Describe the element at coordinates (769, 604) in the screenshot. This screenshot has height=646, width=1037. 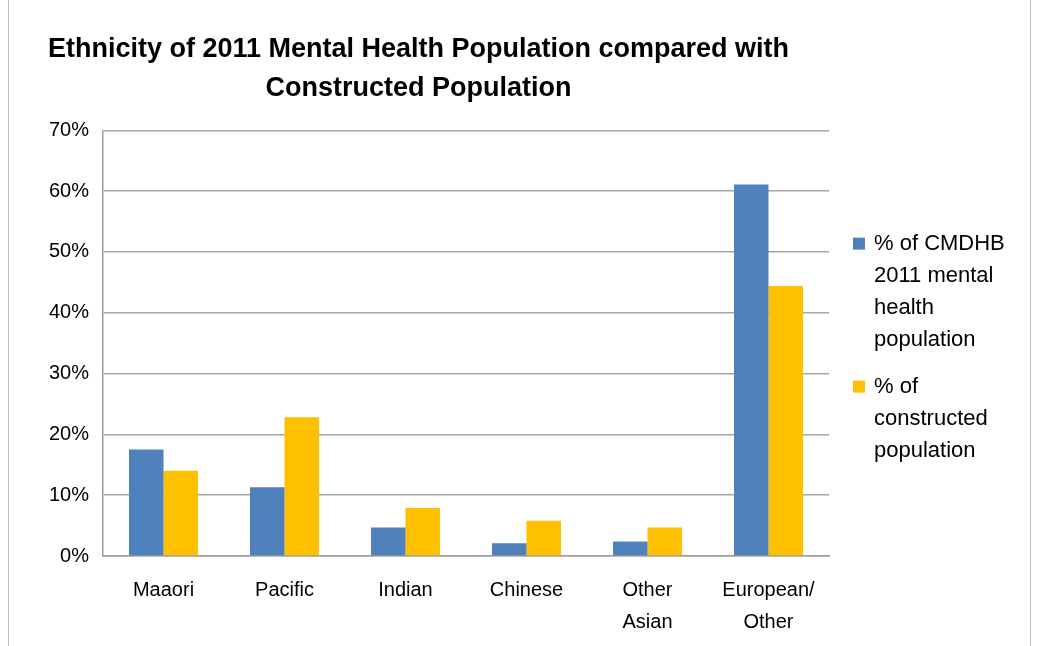
I see `x-tick-label: European/ Other` at that location.